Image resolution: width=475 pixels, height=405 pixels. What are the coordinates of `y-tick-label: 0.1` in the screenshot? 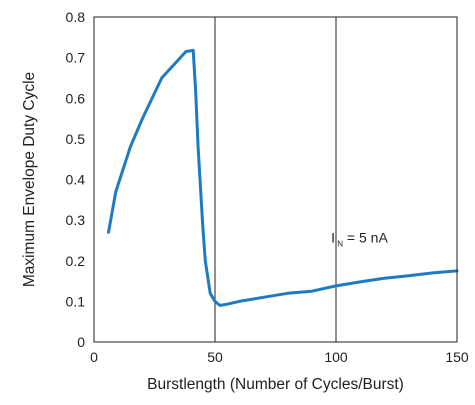 It's located at (76, 301).